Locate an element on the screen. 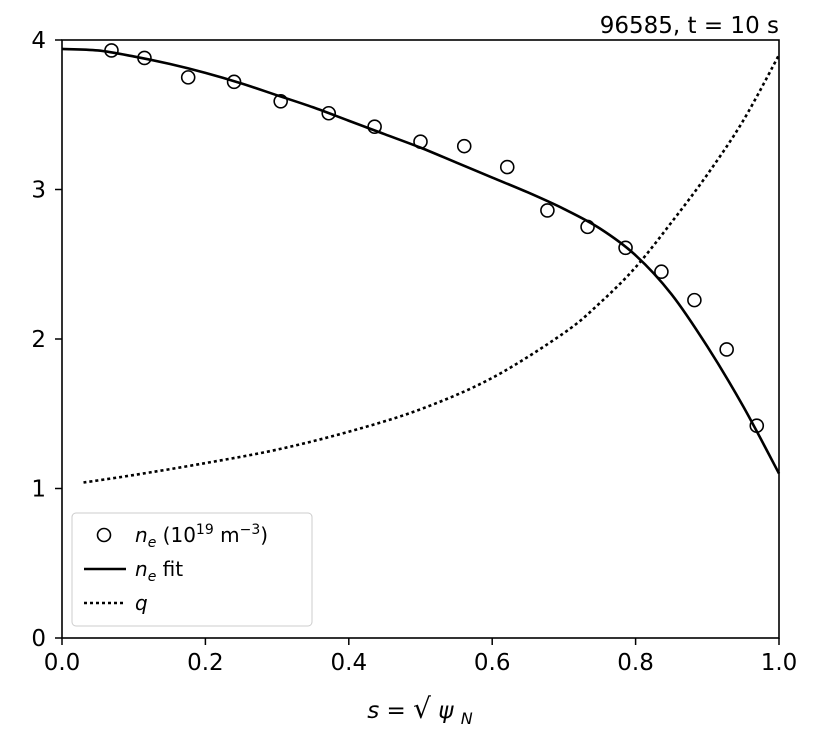 The height and width of the screenshot is (755, 830). x-tick-label: 0.0 is located at coordinates (62, 663).